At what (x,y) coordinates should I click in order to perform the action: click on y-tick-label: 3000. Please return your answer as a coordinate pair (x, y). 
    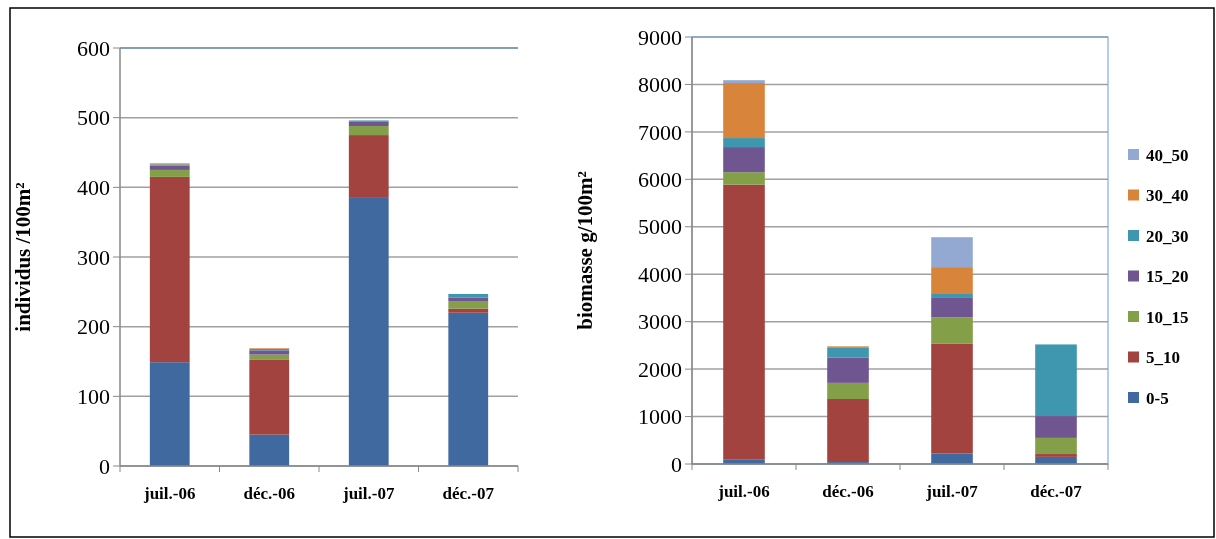
    Looking at the image, I should click on (660, 322).